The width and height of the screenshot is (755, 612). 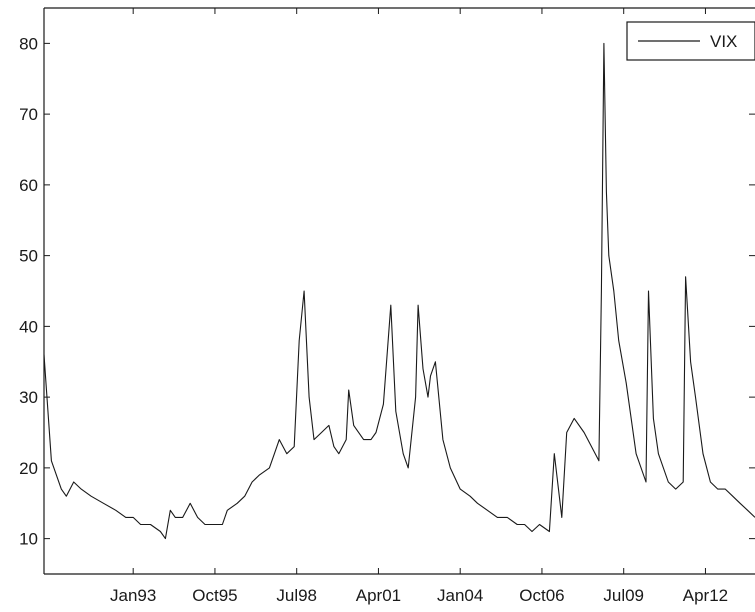 What do you see at coordinates (705, 595) in the screenshot?
I see `x-tick-label: Apr12` at bounding box center [705, 595].